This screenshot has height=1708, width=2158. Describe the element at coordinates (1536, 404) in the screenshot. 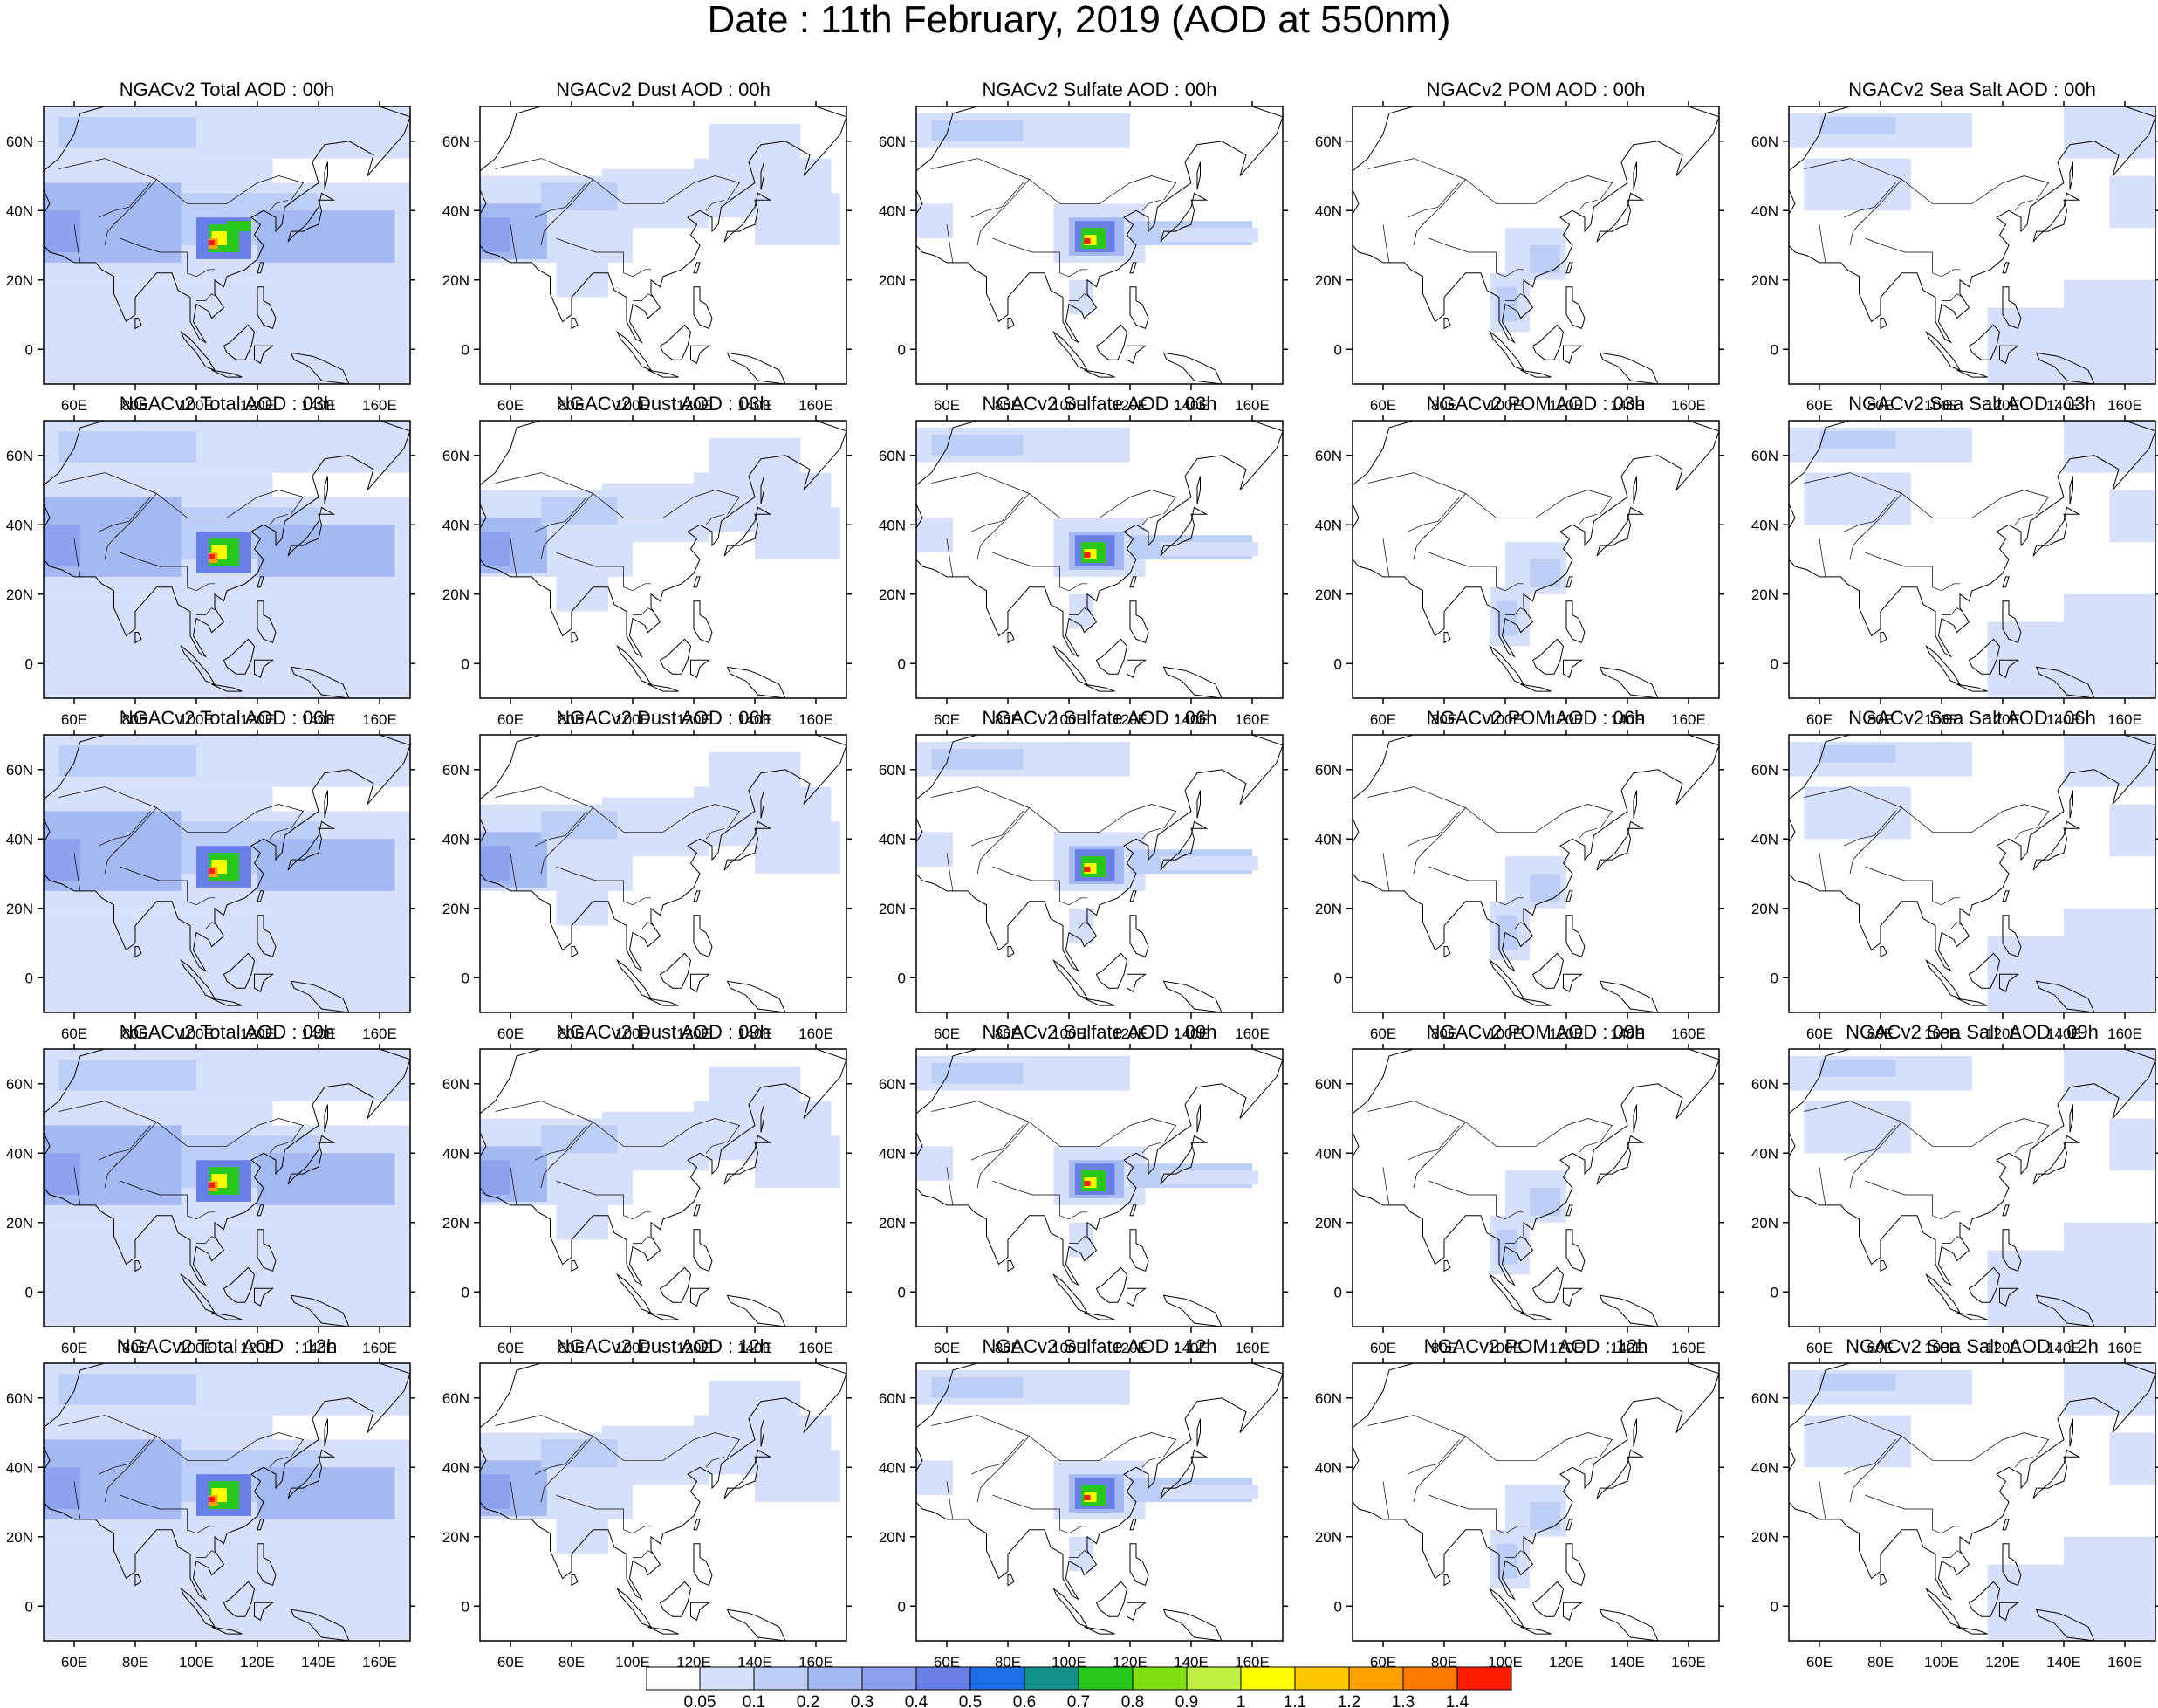

I see `panel-title: NGACv2 POM AOD : 03h` at that location.